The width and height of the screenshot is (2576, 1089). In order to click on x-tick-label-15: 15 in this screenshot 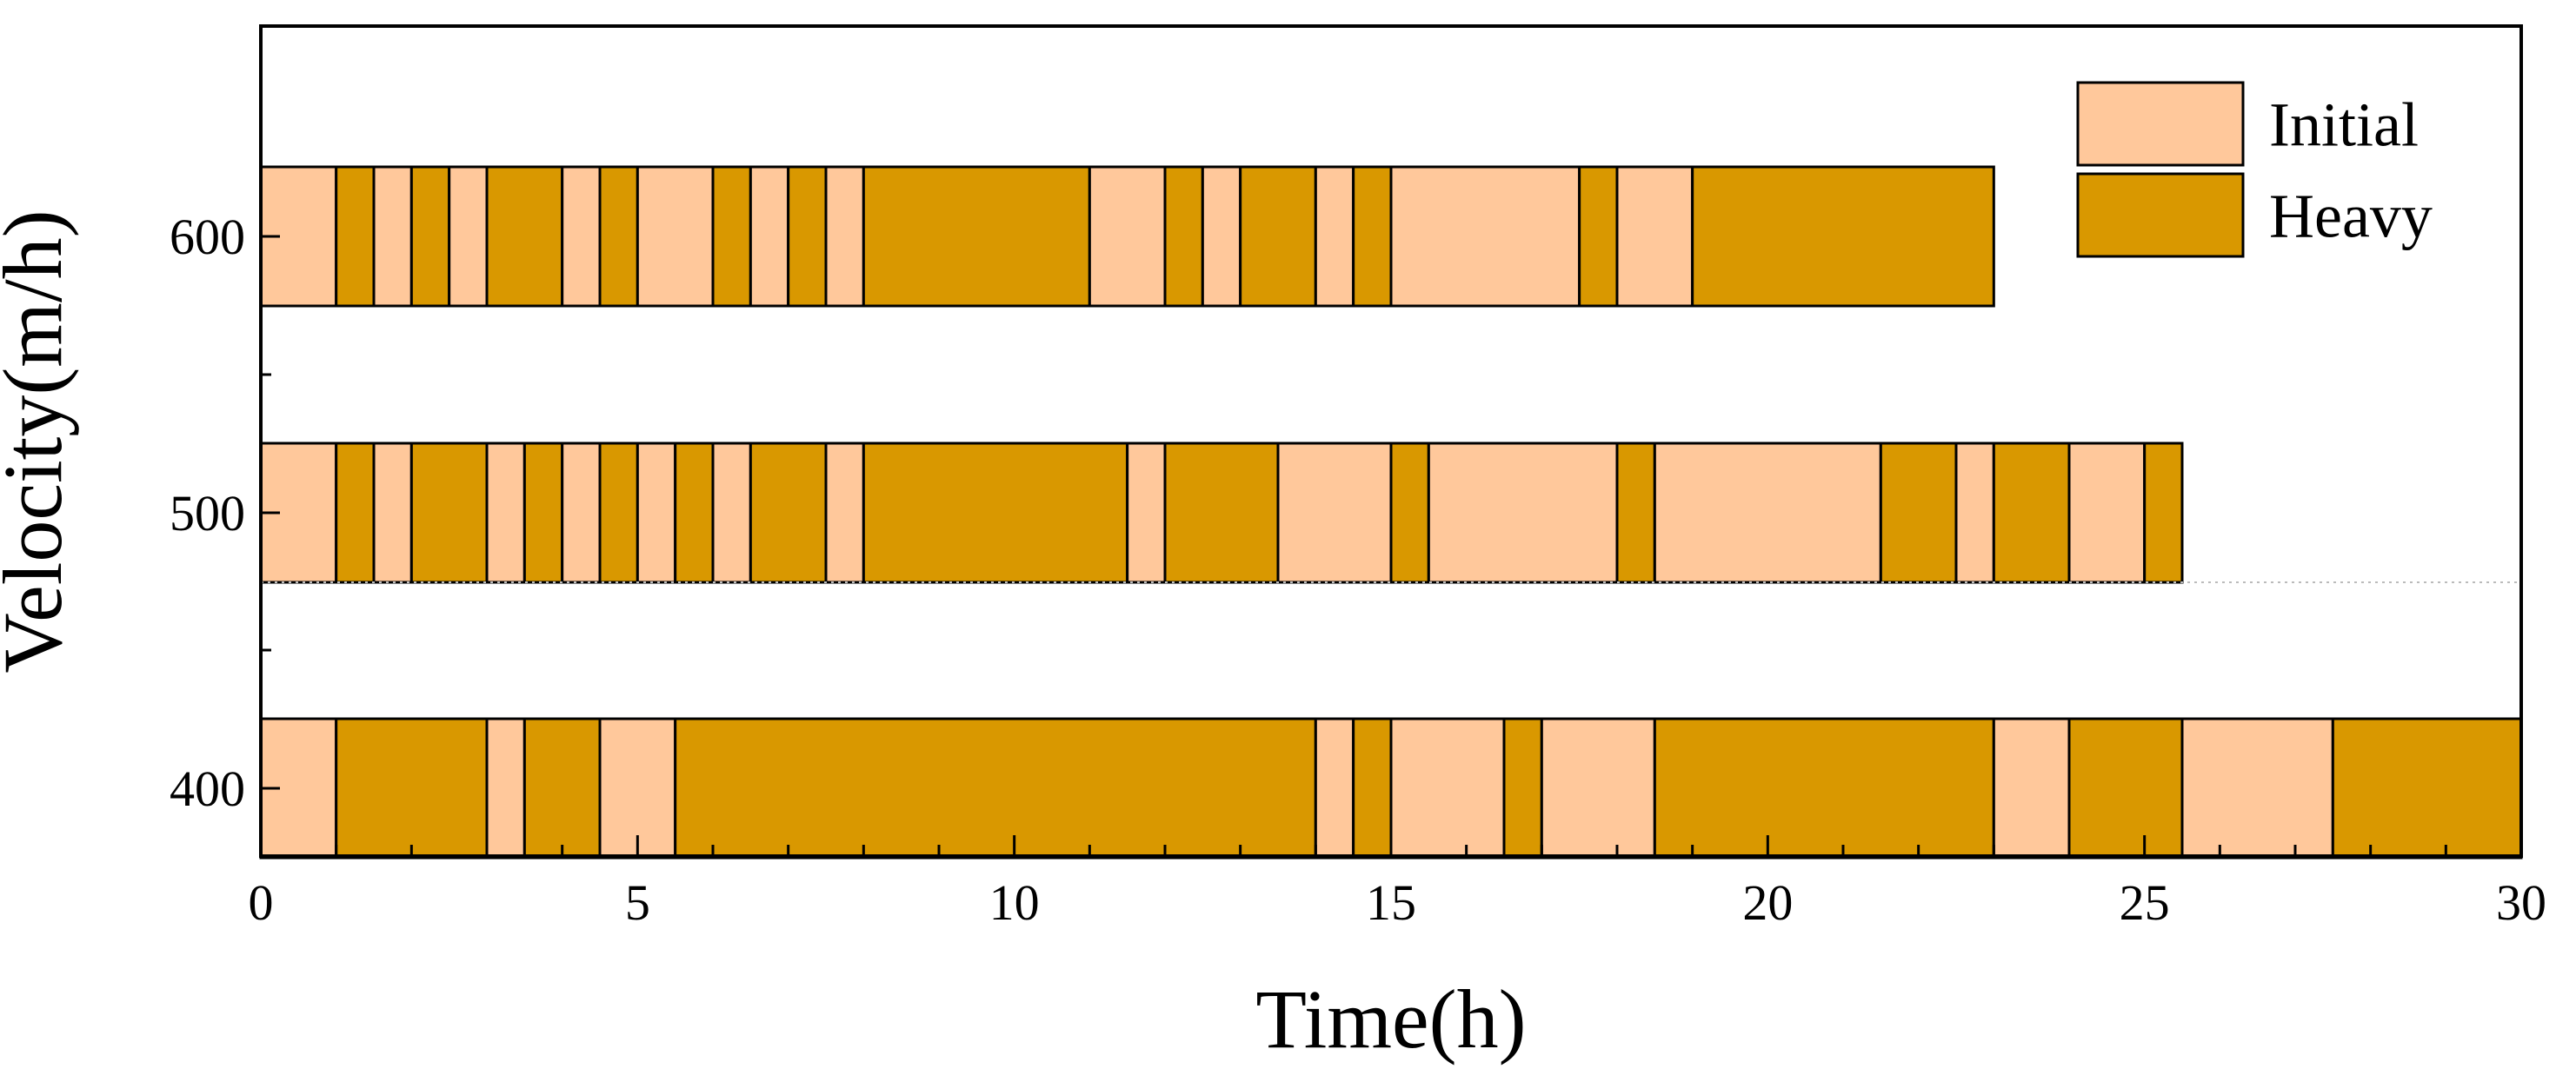, I will do `click(1391, 902)`.